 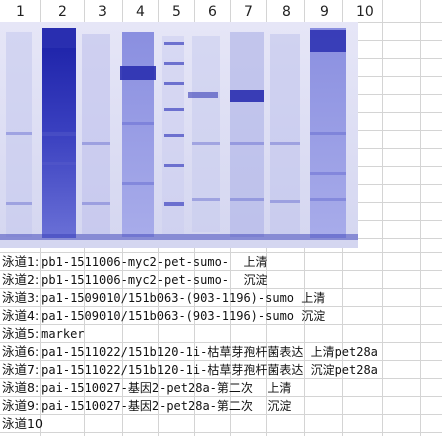 What do you see at coordinates (209, 370) in the screenshot?
I see `lane-description: pa1-1511022/151b120-1i-枯草芽孢杆菌表达 沉淀pet28a` at bounding box center [209, 370].